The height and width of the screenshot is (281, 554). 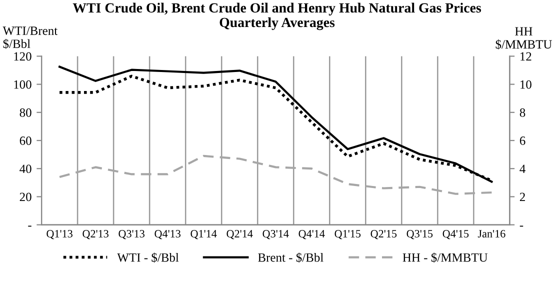 What do you see at coordinates (526, 56) in the screenshot?
I see `y2-tick-label: 12` at bounding box center [526, 56].